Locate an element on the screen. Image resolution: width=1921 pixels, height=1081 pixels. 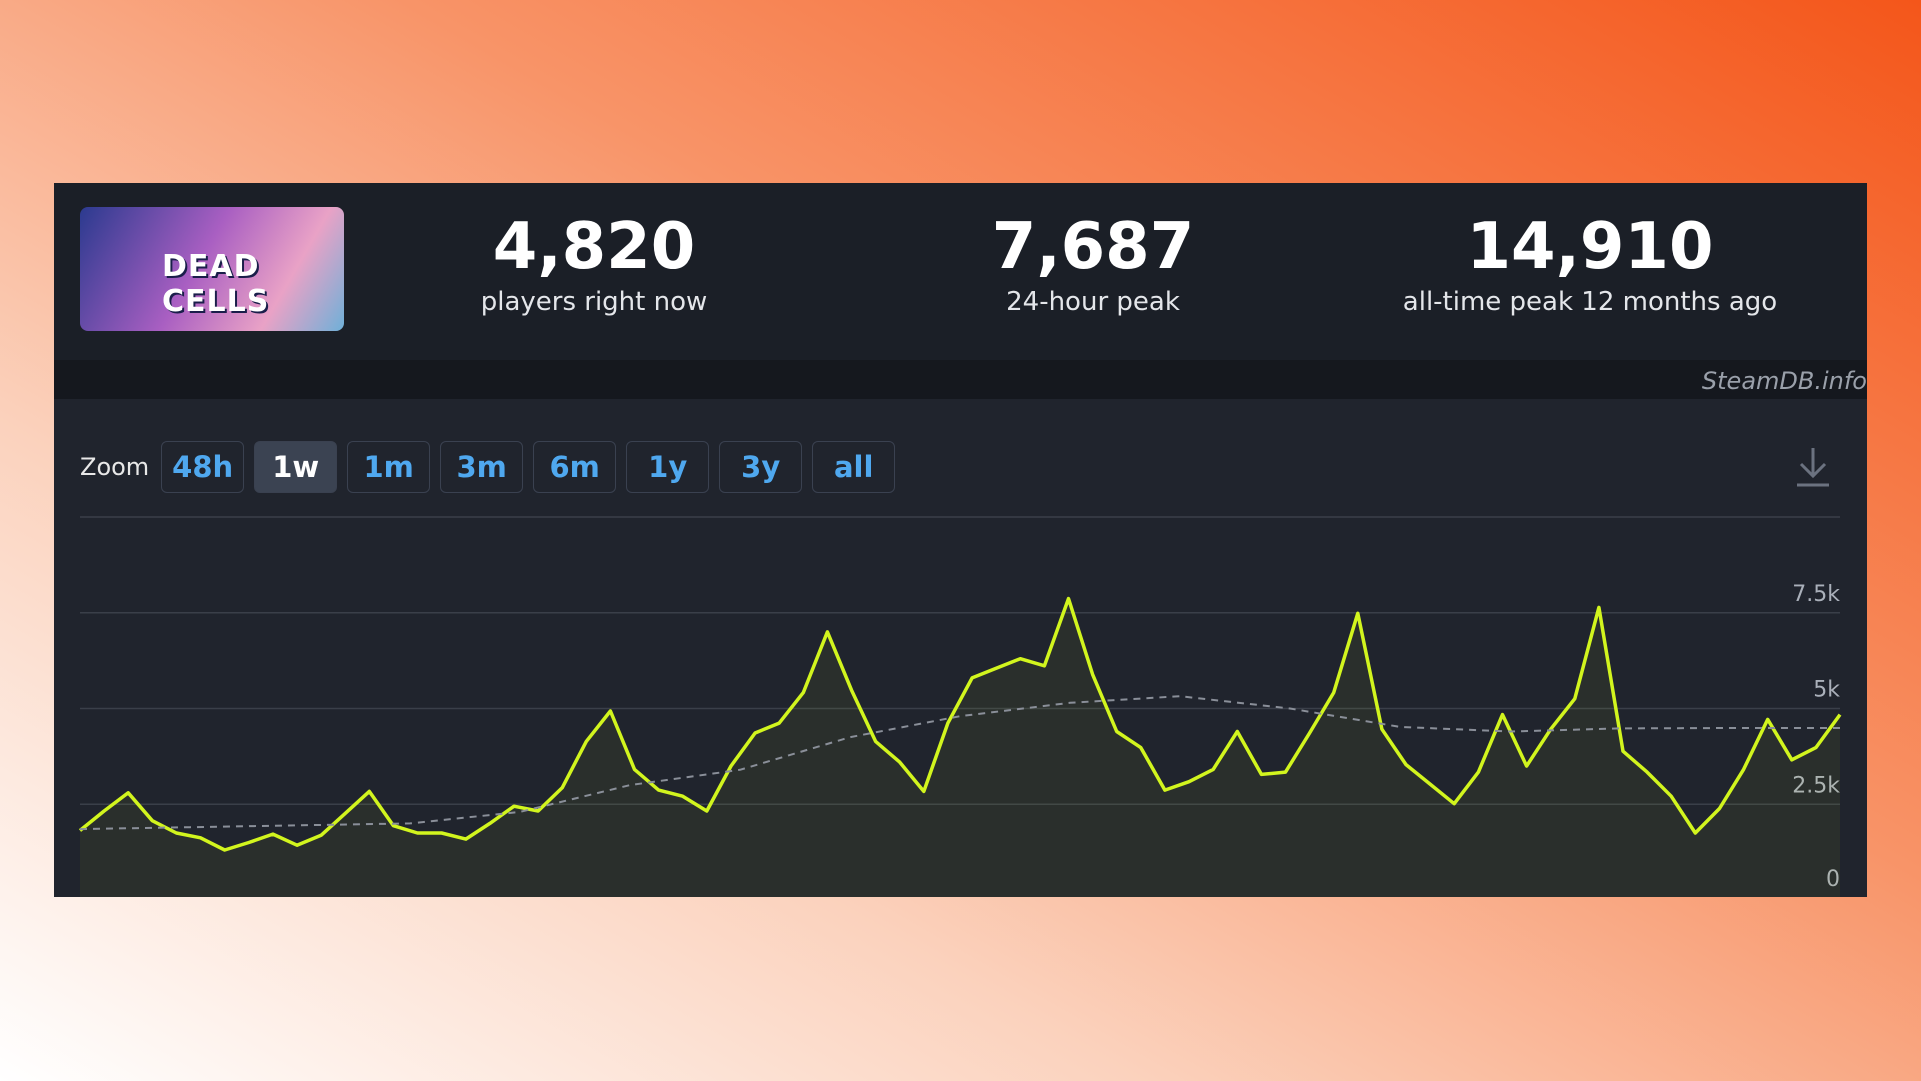
game-logo: DEAD CELLS is located at coordinates (212, 269).